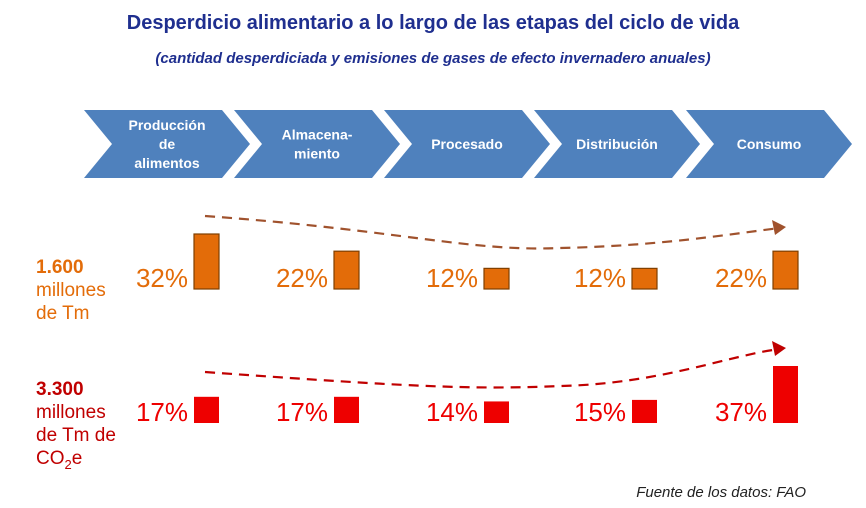 This screenshot has width=866, height=508. What do you see at coordinates (317, 135) in the screenshot?
I see `stage-label-2-line-1: Almacena-` at bounding box center [317, 135].